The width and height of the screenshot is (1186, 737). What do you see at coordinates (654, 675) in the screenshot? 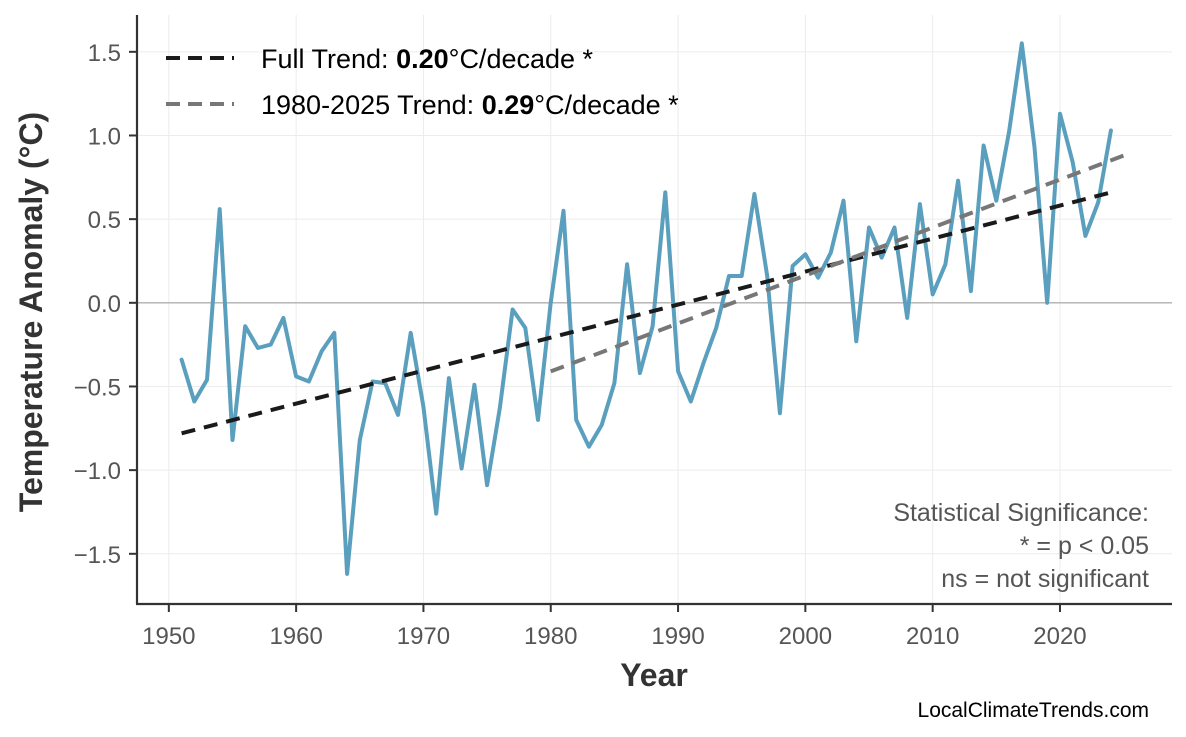
I see `x-axis-label: Year` at bounding box center [654, 675].